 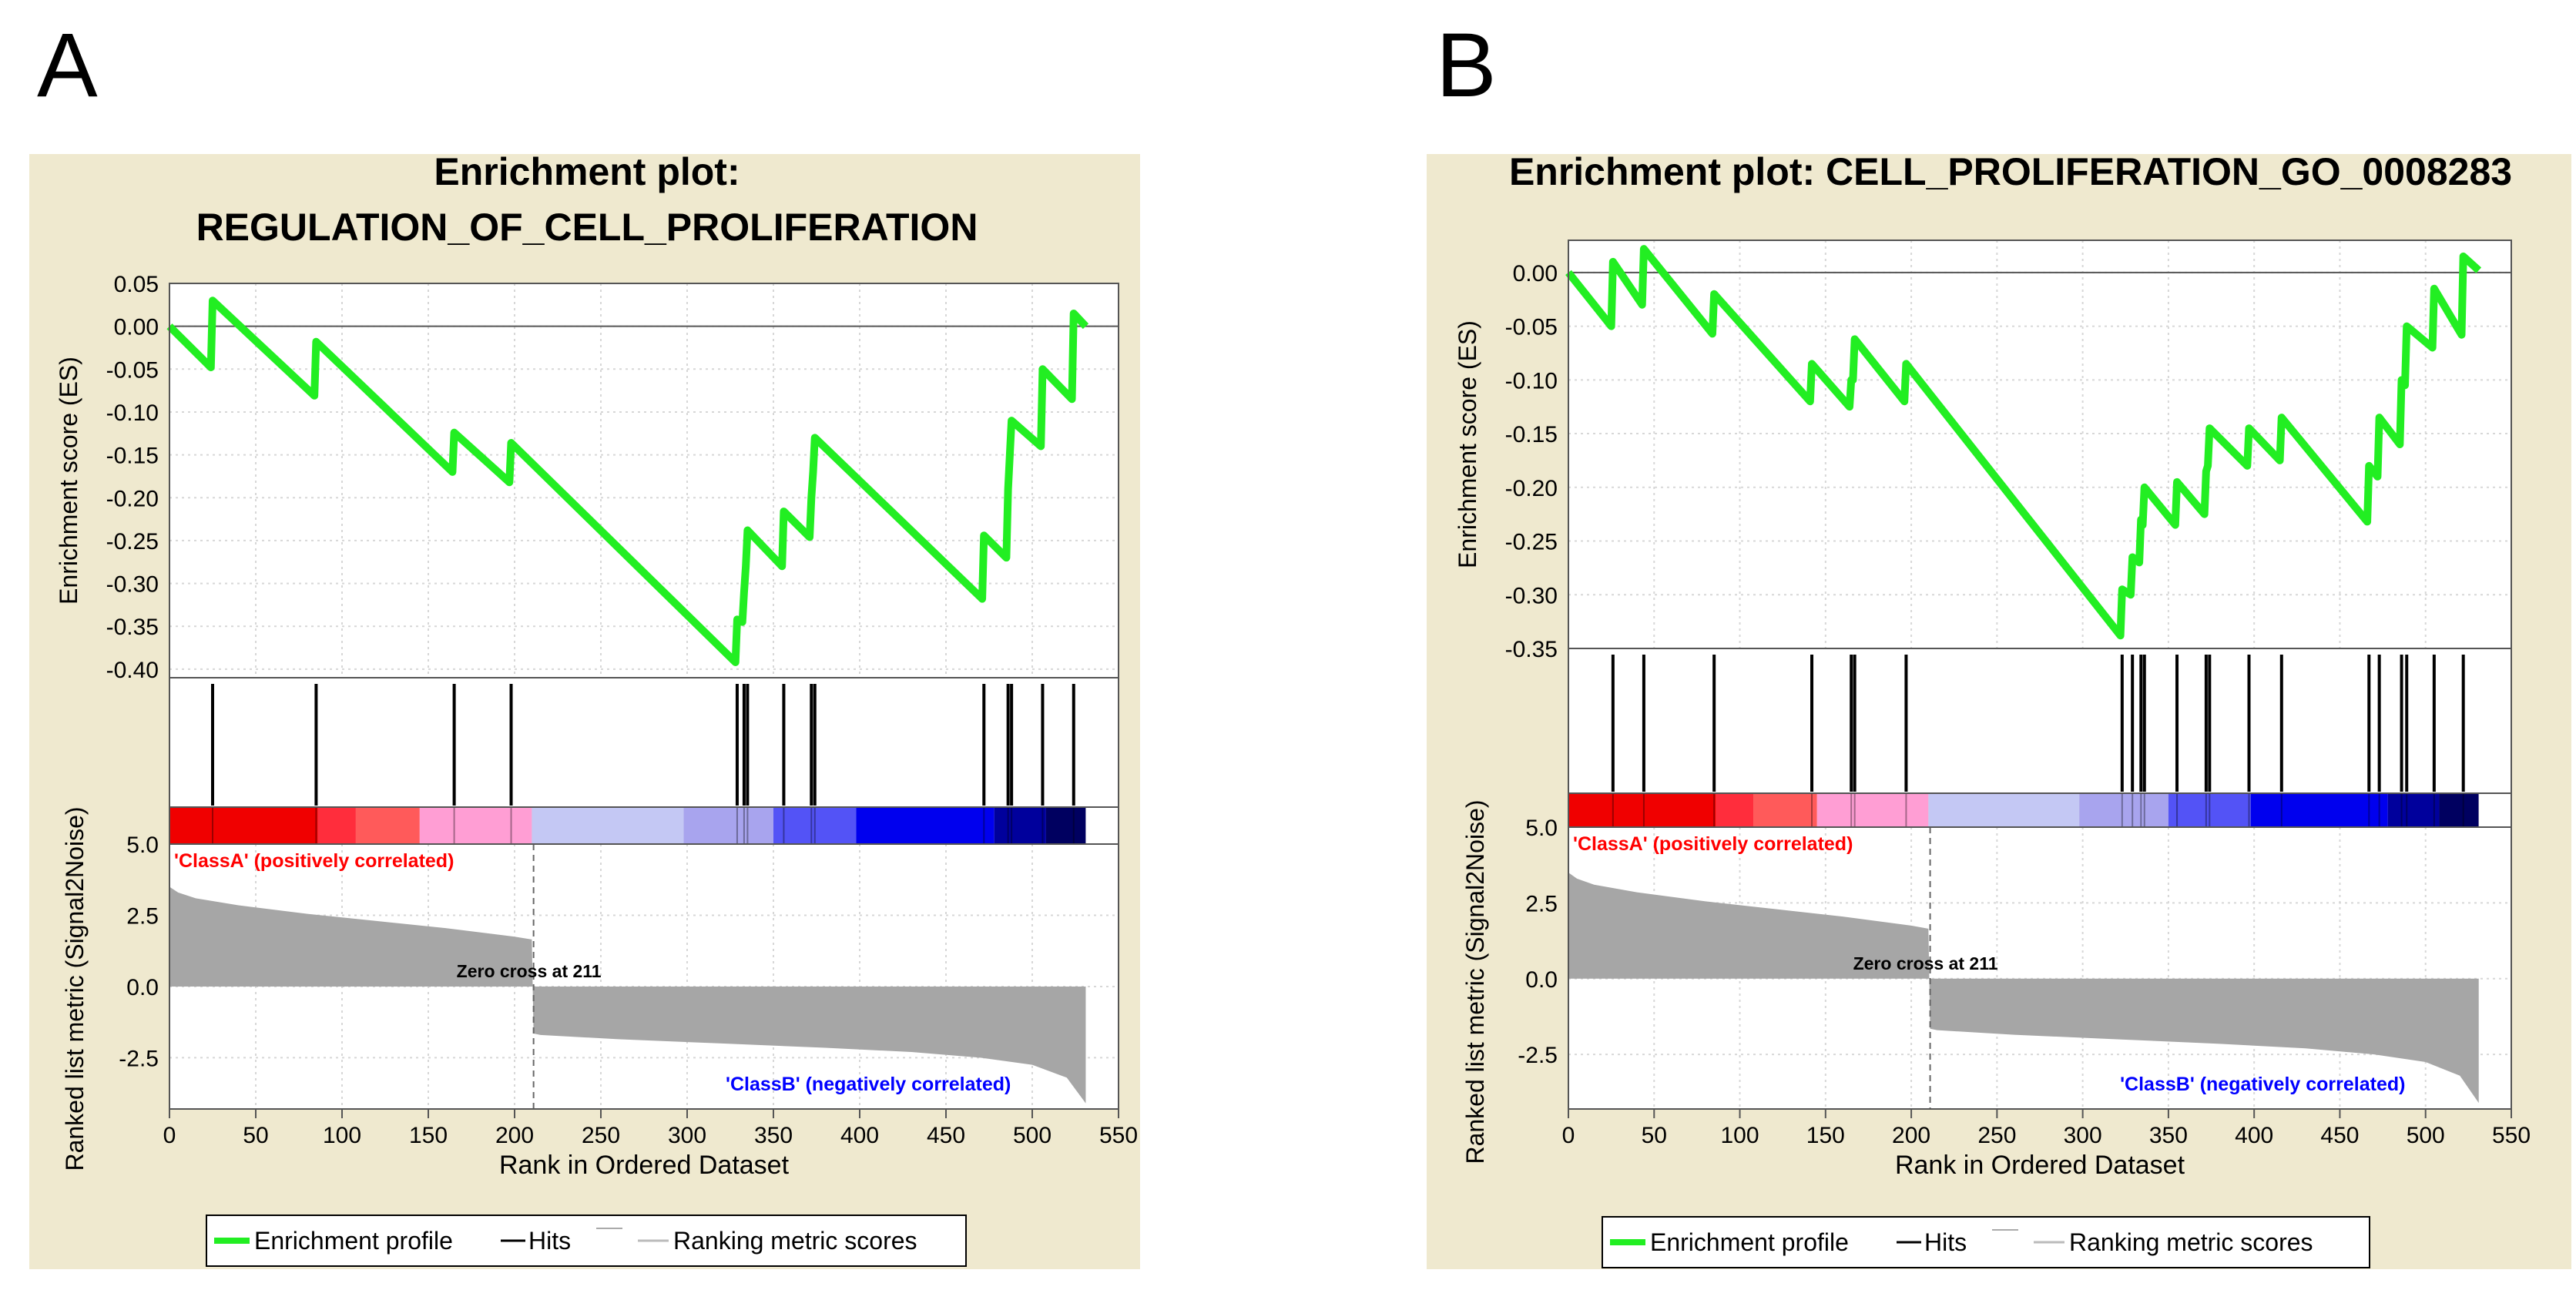 I want to click on x-tick-label: 350, so click(x=2168, y=1135).